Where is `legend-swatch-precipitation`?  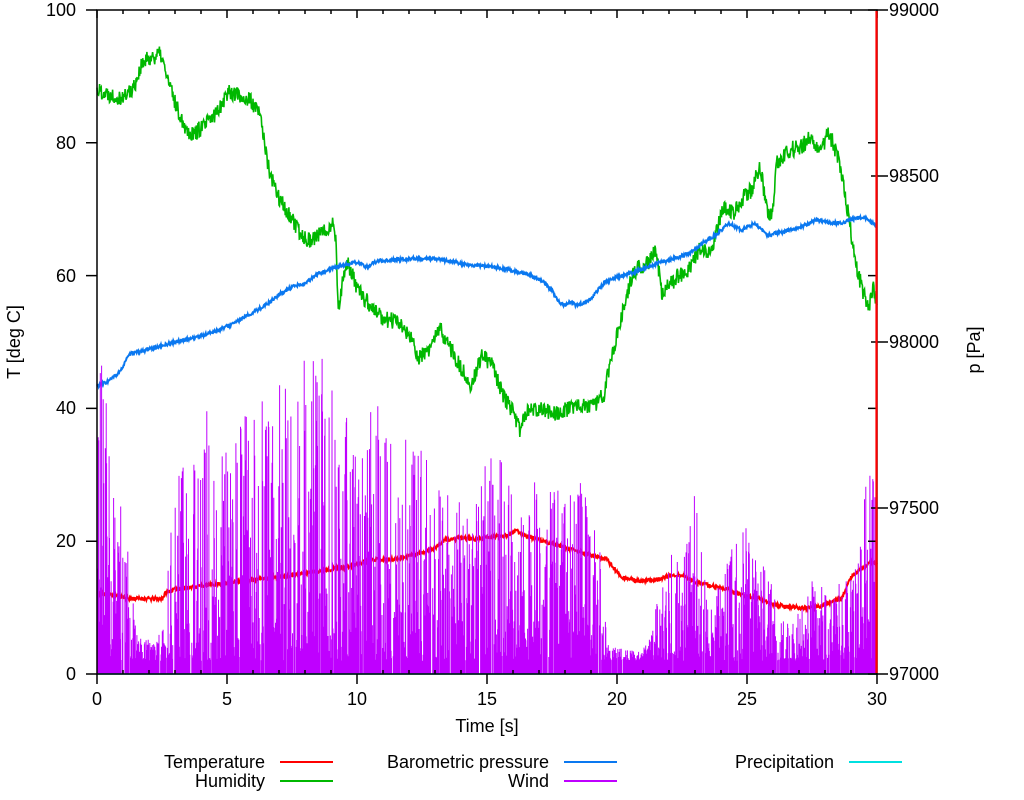
legend-swatch-precipitation is located at coordinates (875, 762).